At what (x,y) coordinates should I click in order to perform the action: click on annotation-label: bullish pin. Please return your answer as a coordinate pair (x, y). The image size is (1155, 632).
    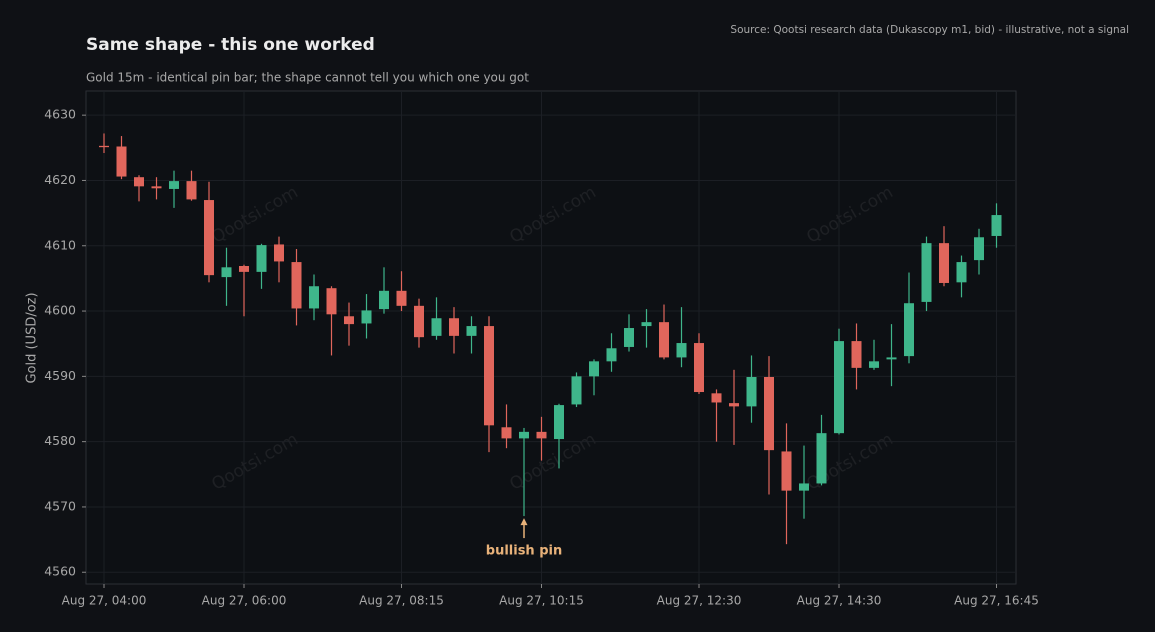
    Looking at the image, I should click on (524, 551).